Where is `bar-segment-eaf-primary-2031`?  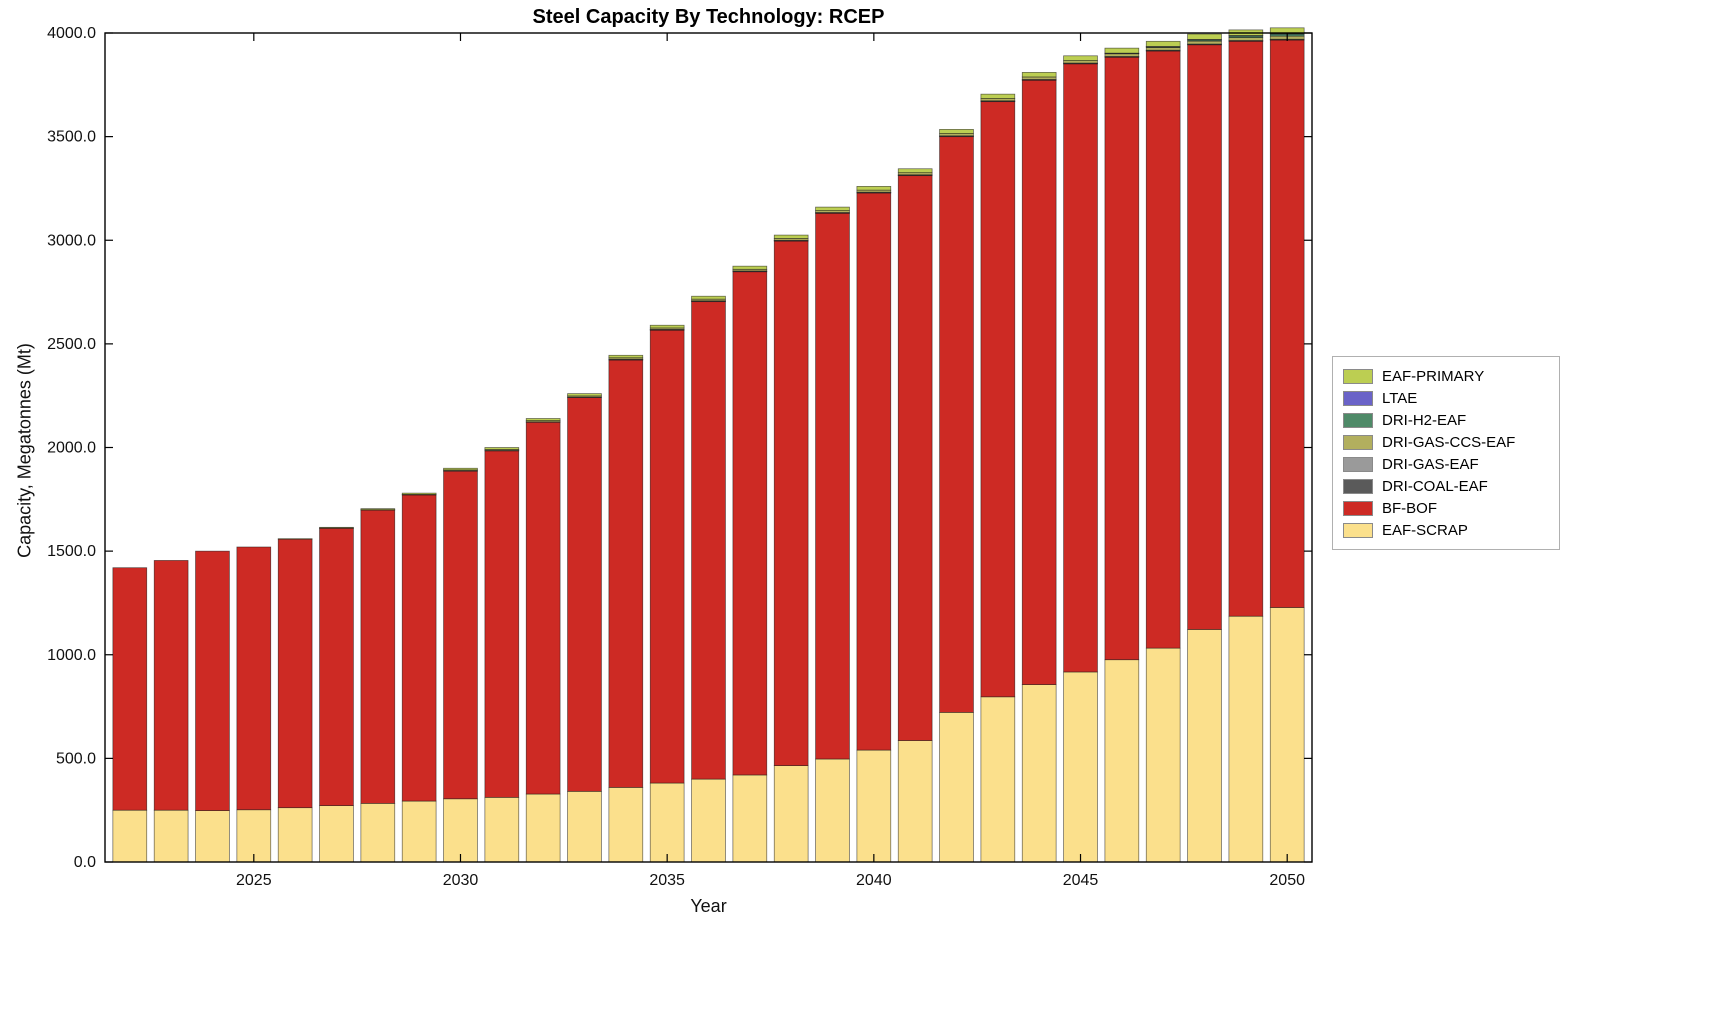
bar-segment-eaf-primary-2031 is located at coordinates (502, 448).